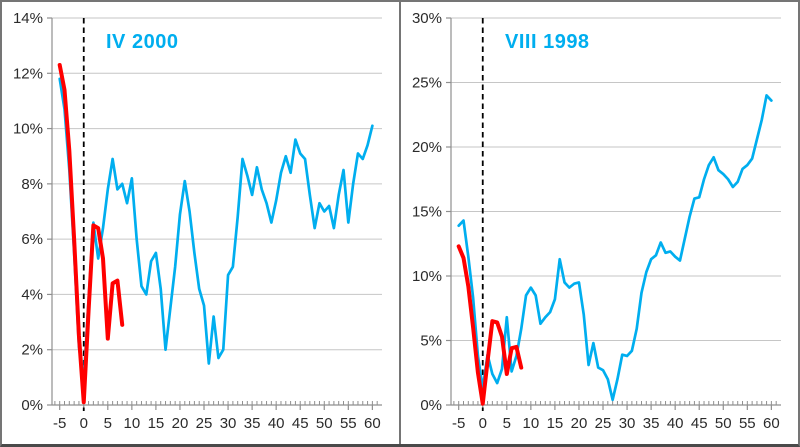 Image resolution: width=800 pixels, height=447 pixels. Describe the element at coordinates (32, 239) in the screenshot. I see `y-tick-label: 6%` at that location.